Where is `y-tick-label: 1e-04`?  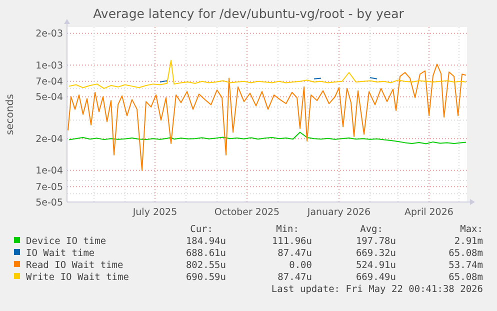 y-tick-label: 1e-04 is located at coordinates (49, 171).